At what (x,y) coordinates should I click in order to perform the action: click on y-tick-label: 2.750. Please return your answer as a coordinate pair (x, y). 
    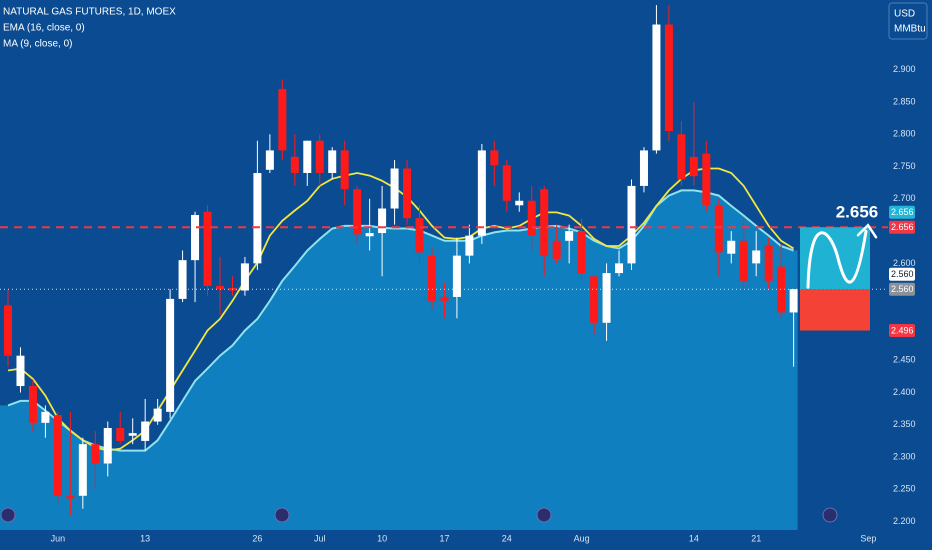
    Looking at the image, I should click on (904, 166).